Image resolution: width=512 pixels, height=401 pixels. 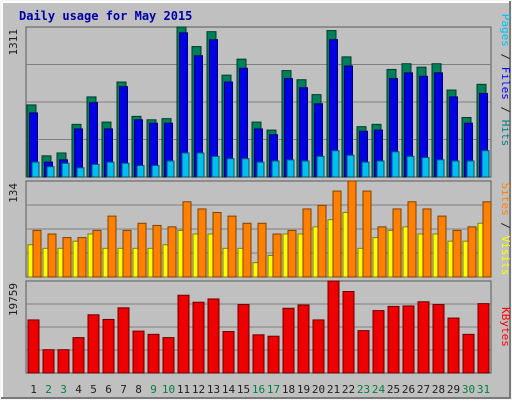 What do you see at coordinates (258, 389) in the screenshot?
I see `x-tick-label-day-16: 16` at bounding box center [258, 389].